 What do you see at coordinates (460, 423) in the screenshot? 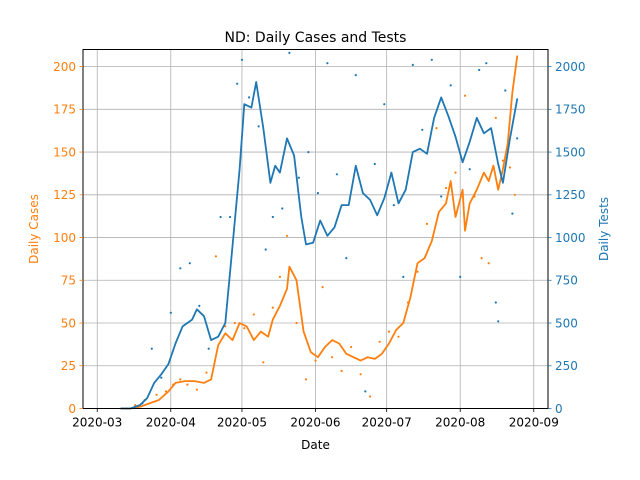
I see `x-tick-label: 2020-08` at bounding box center [460, 423].